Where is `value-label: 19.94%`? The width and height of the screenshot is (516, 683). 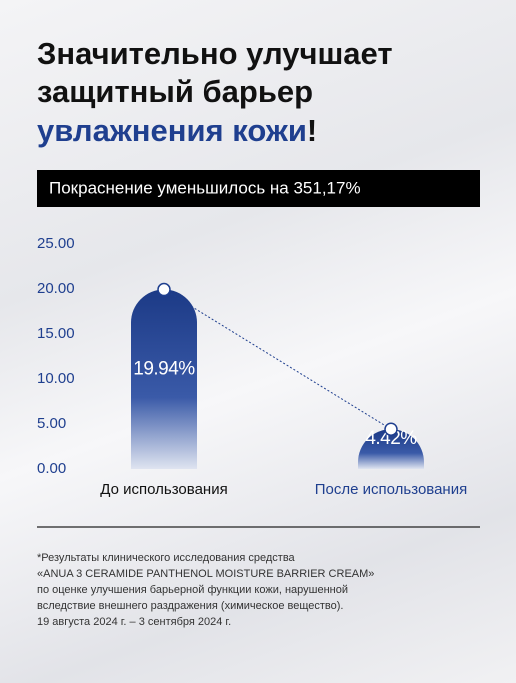
value-label: 19.94% is located at coordinates (164, 368).